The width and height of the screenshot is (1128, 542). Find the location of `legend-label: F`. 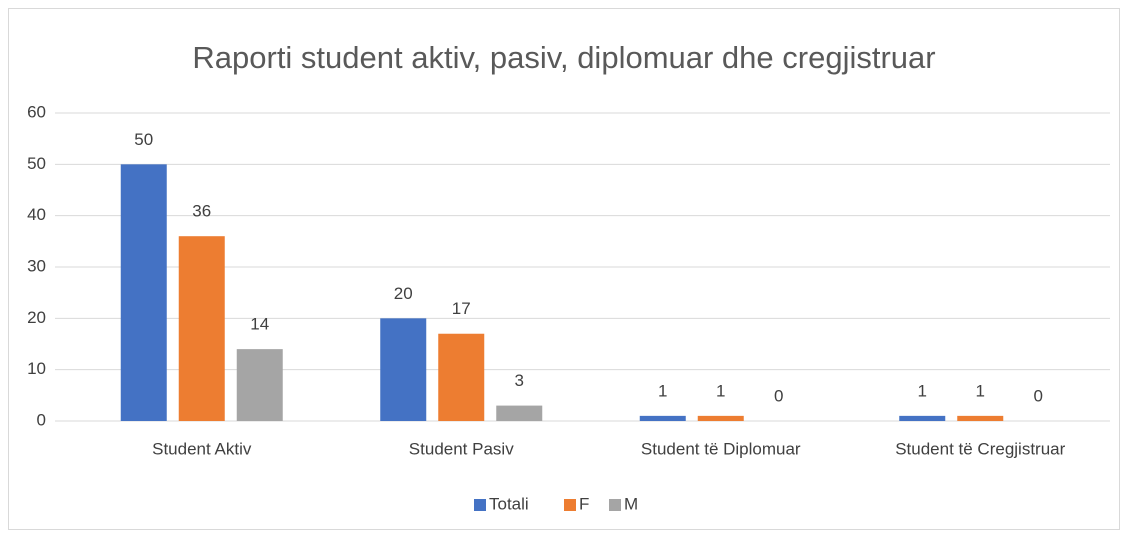

legend-label: F is located at coordinates (584, 503).